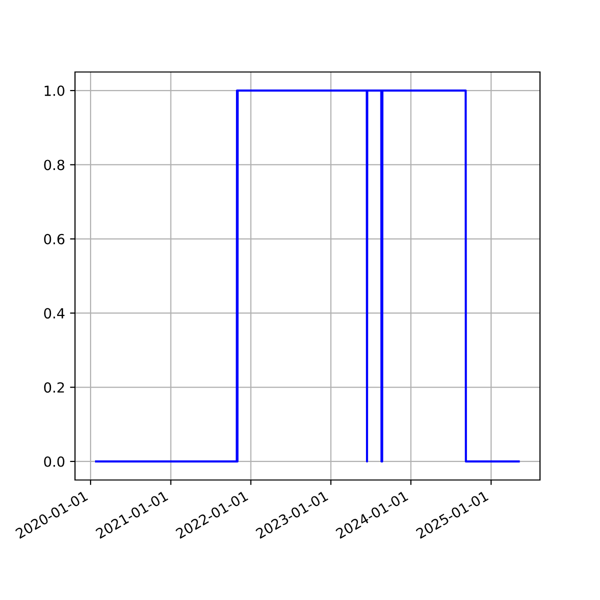  Describe the element at coordinates (54, 313) in the screenshot. I see `y-tick-label: 0.4` at that location.